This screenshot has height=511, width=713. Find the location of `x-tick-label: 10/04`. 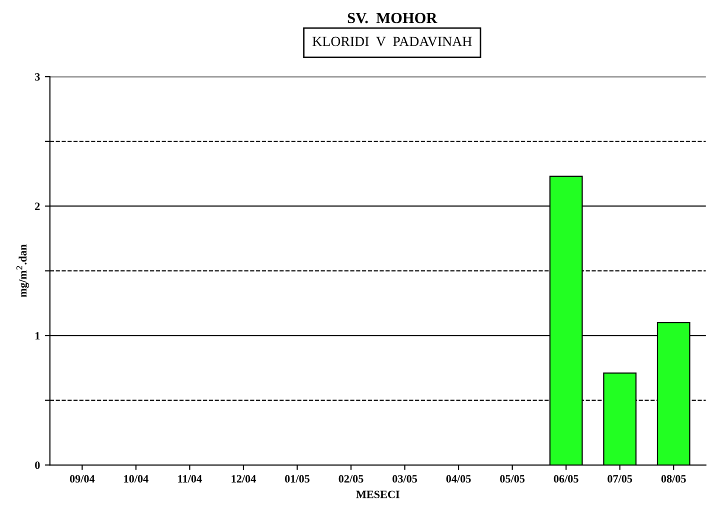

x-tick-label: 10/04 is located at coordinates (136, 479).